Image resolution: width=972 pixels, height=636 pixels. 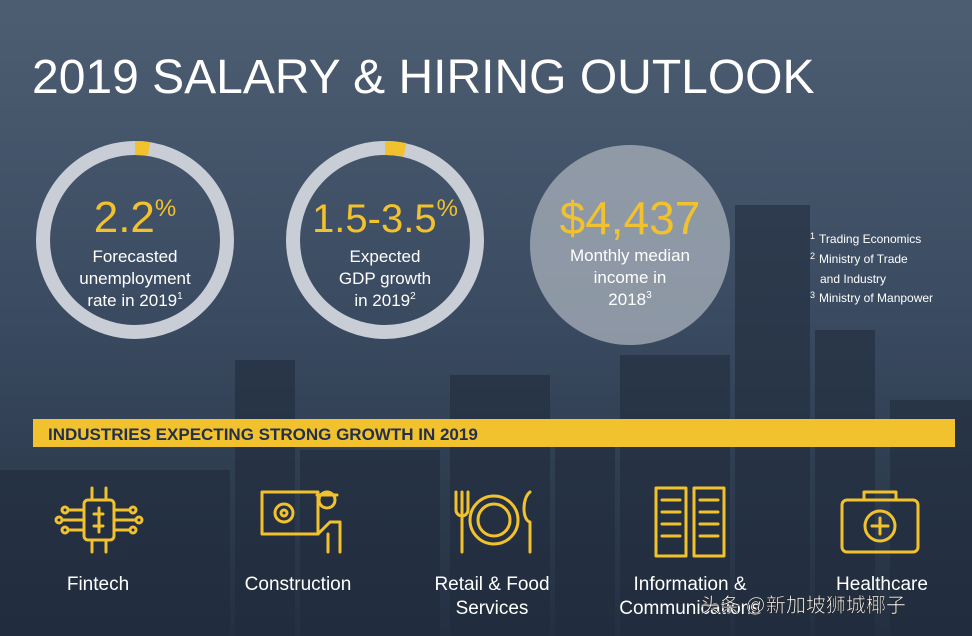 I want to click on note-ref: 1, so click(x=180, y=296).